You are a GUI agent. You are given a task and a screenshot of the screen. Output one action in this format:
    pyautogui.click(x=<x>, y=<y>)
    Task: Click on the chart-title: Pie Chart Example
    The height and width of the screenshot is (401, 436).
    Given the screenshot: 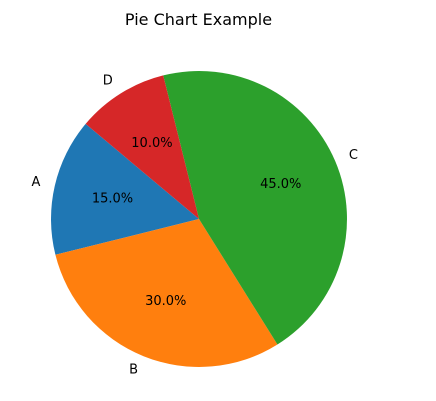 What is the action you would take?
    pyautogui.click(x=198, y=19)
    